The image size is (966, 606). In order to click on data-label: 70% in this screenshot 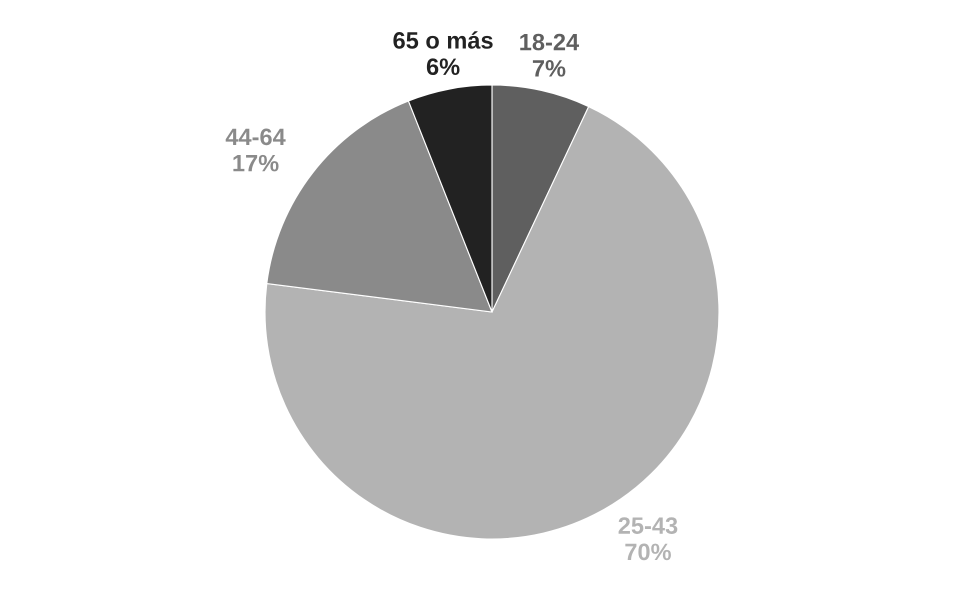, I will do `click(648, 552)`.